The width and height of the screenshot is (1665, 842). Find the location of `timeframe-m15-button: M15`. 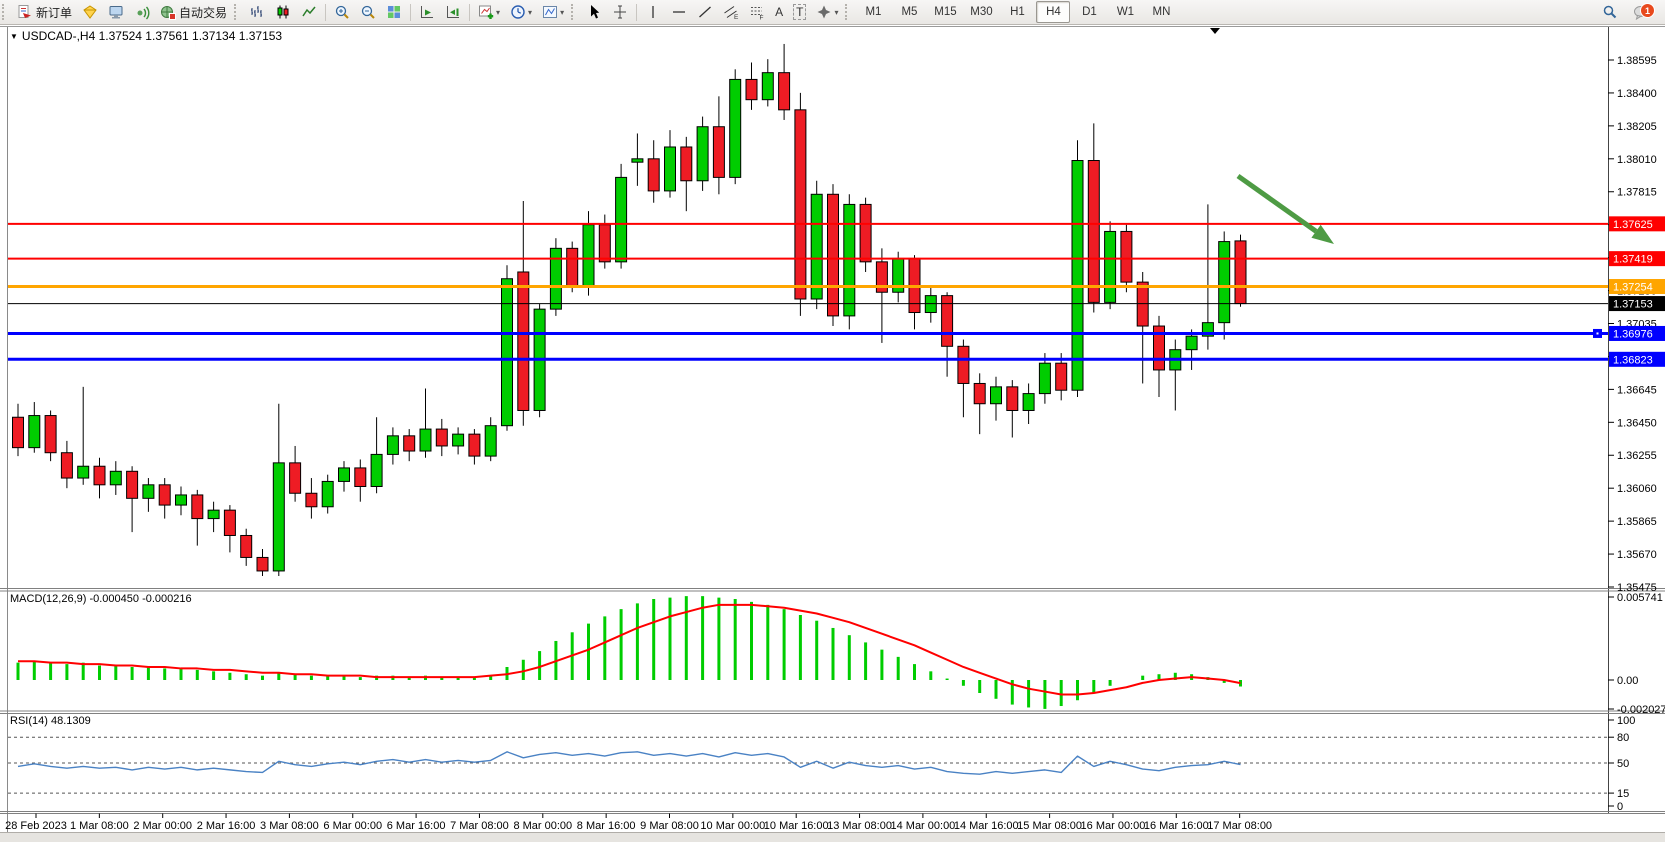

timeframe-m15-button: M15 is located at coordinates (945, 12).